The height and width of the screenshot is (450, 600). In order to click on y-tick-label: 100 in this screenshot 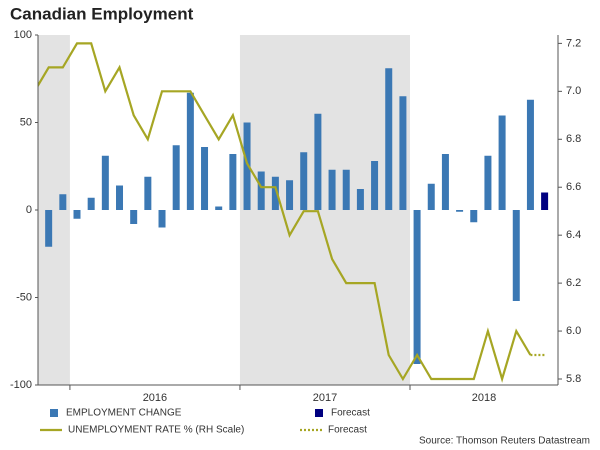, I will do `click(23, 35)`.